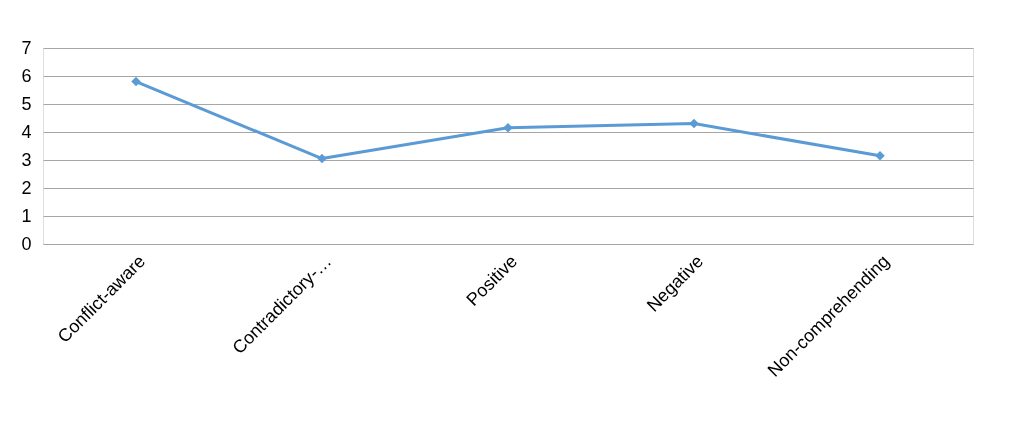 This screenshot has height=448, width=1009. Describe the element at coordinates (26, 159) in the screenshot. I see `y-tick-label: 3` at that location.